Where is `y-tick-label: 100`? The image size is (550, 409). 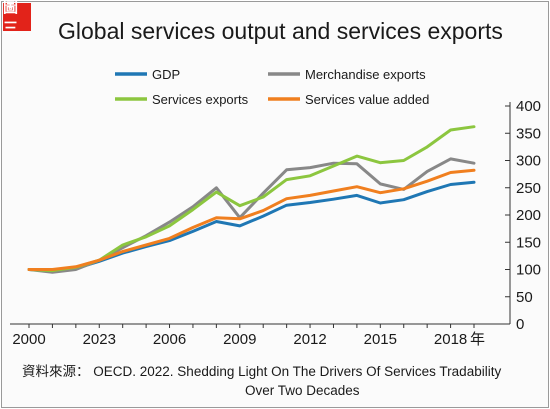 y-tick-label: 100 is located at coordinates (528, 270).